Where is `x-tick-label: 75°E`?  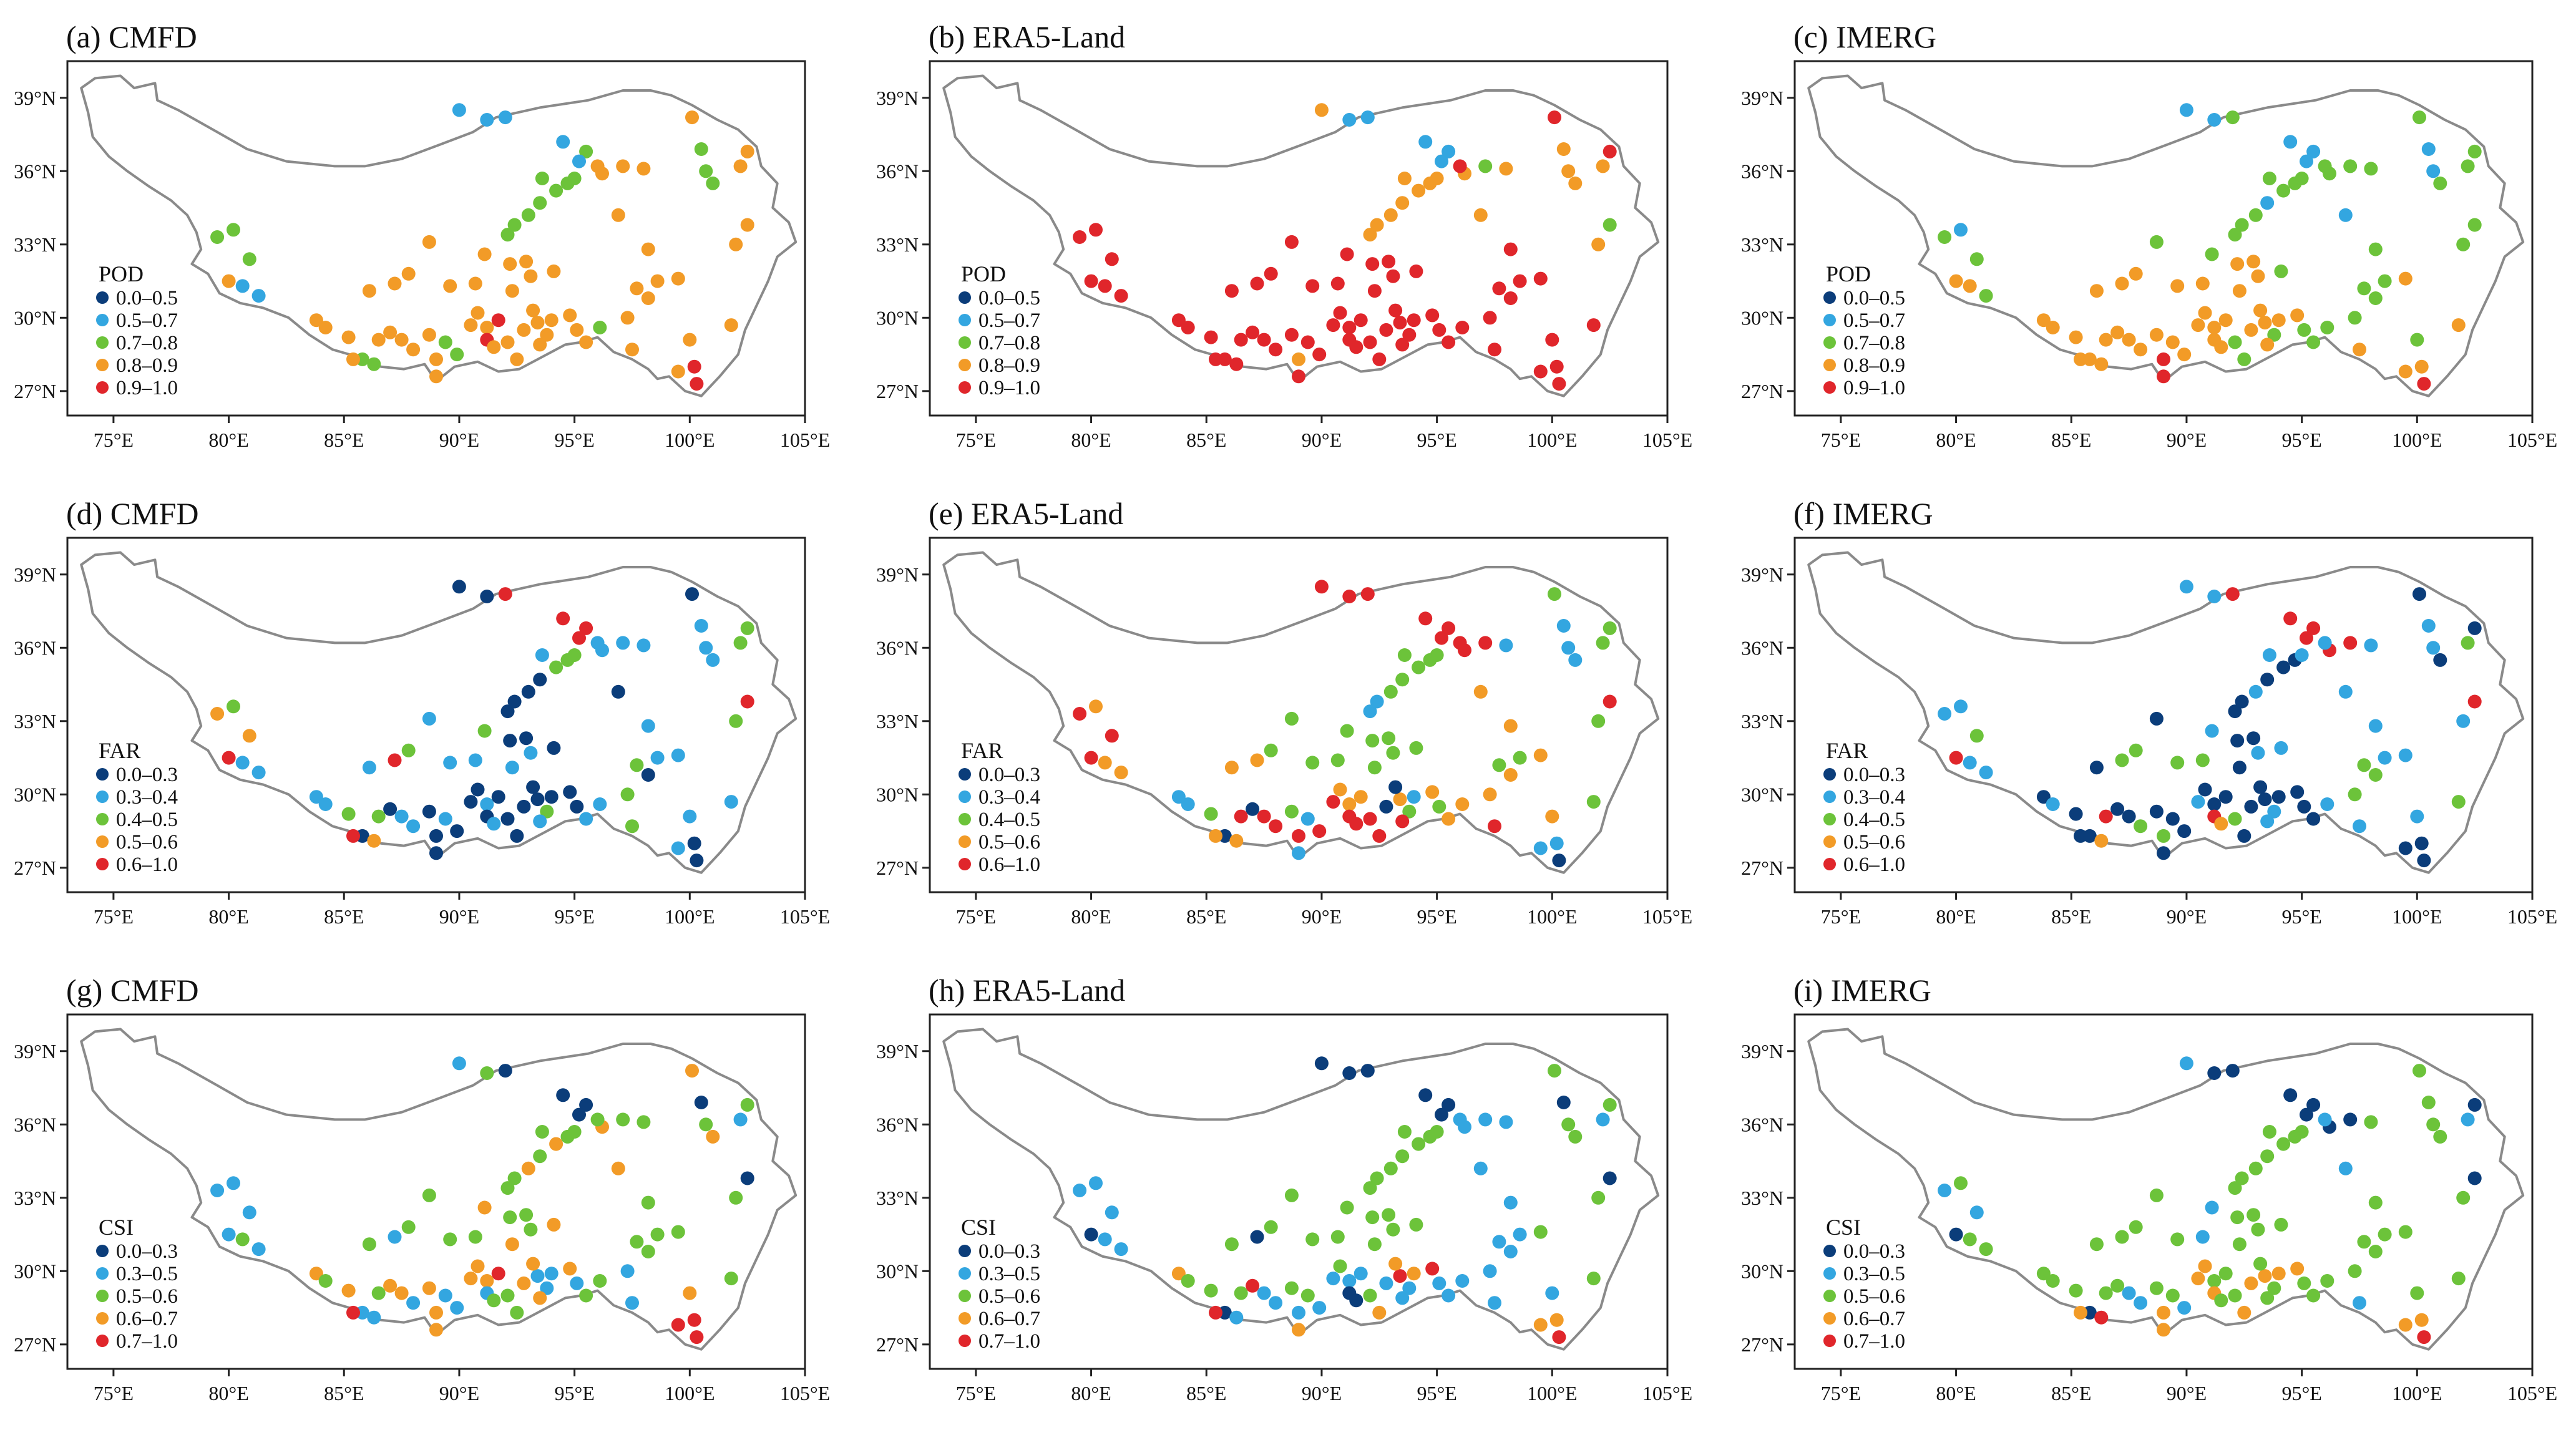
x-tick-label: 75°E is located at coordinates (114, 1393).